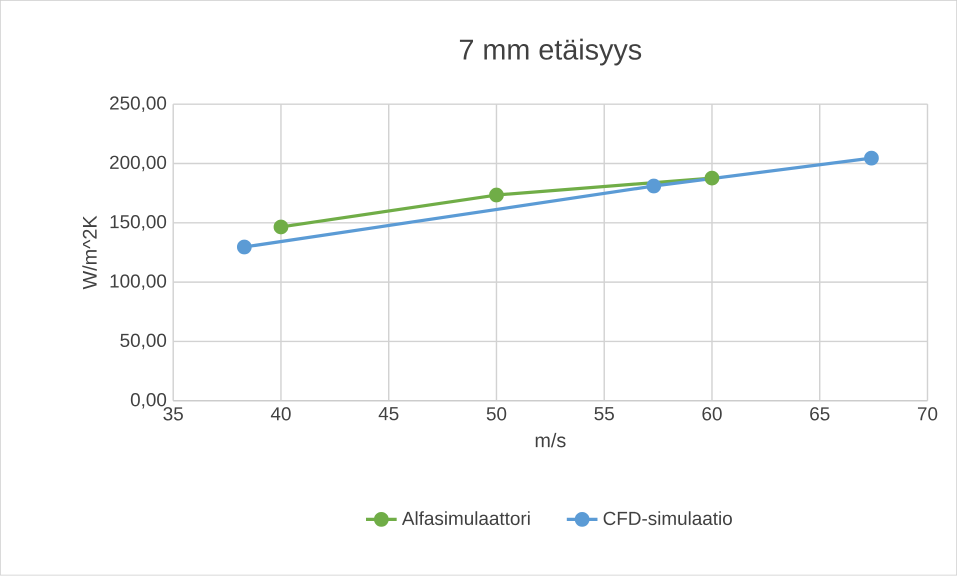  Describe the element at coordinates (138, 282) in the screenshot. I see `y-tick-label: 100,00` at that location.